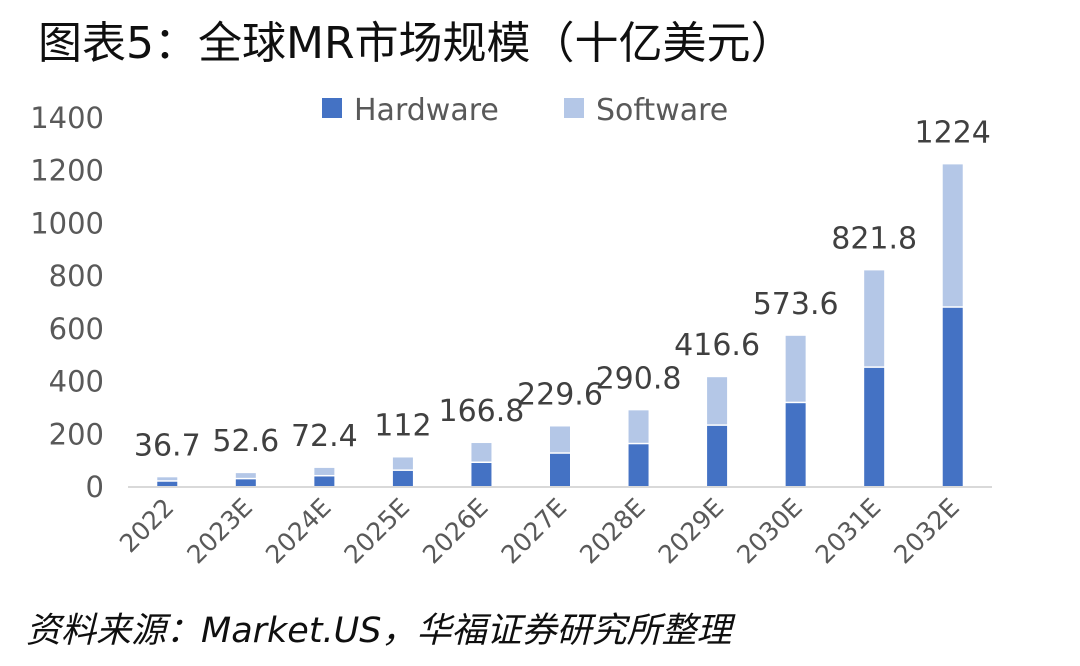  I want to click on y-tick-label: 400, so click(76, 382).